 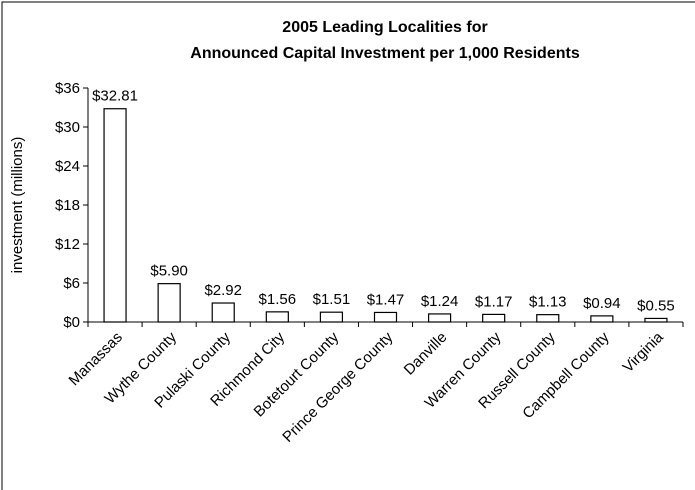 What do you see at coordinates (67, 166) in the screenshot?
I see `y-tick-label: $24` at bounding box center [67, 166].